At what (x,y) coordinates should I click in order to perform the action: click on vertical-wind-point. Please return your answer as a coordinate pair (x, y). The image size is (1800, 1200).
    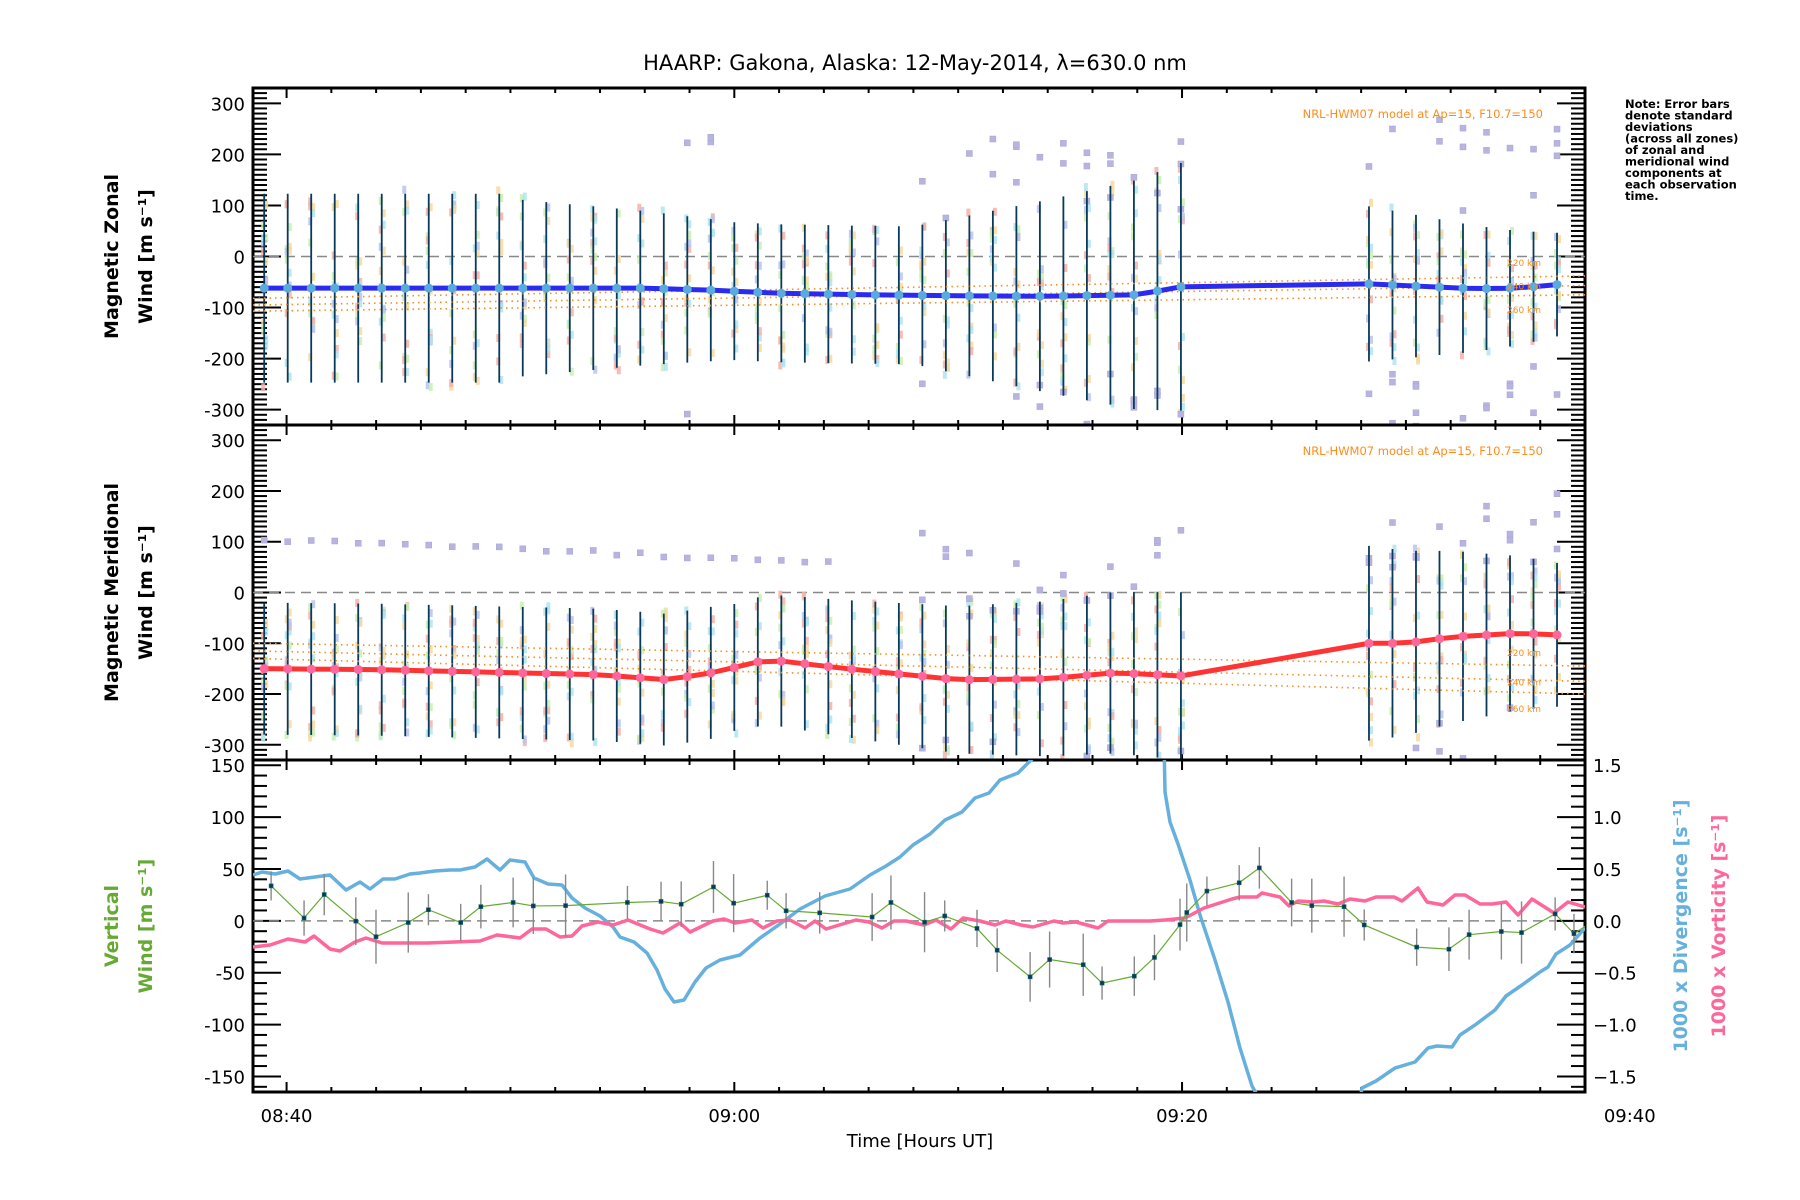
    Looking at the image, I should click on (513, 902).